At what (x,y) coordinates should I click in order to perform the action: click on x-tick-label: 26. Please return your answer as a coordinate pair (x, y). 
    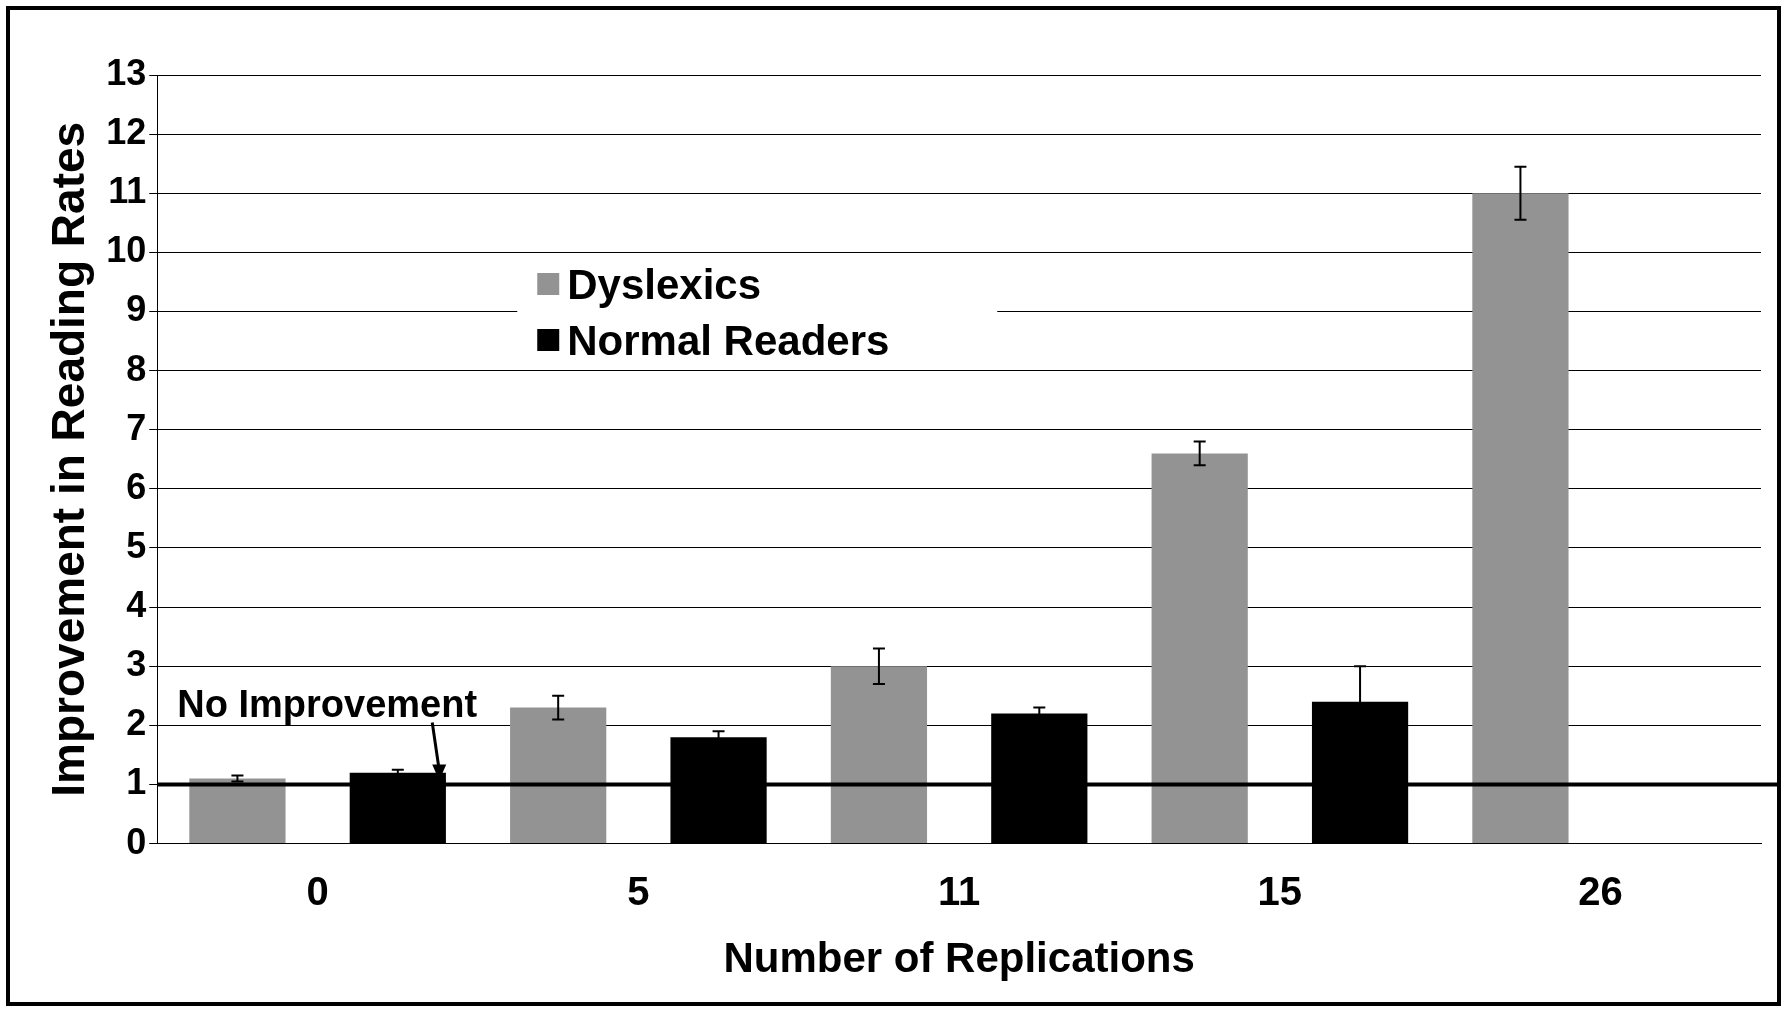
    Looking at the image, I should click on (1600, 890).